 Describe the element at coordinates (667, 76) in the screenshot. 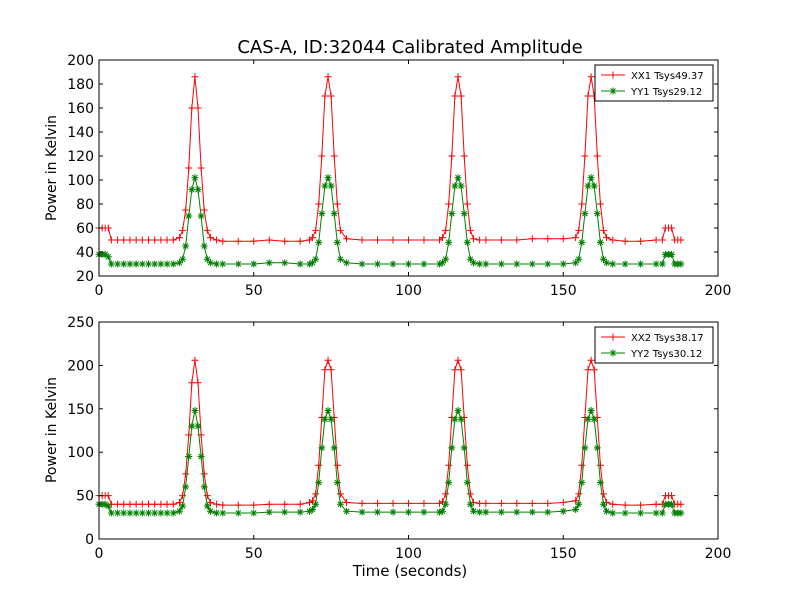

I see `legend-label: XX1 Tsys49.37` at that location.